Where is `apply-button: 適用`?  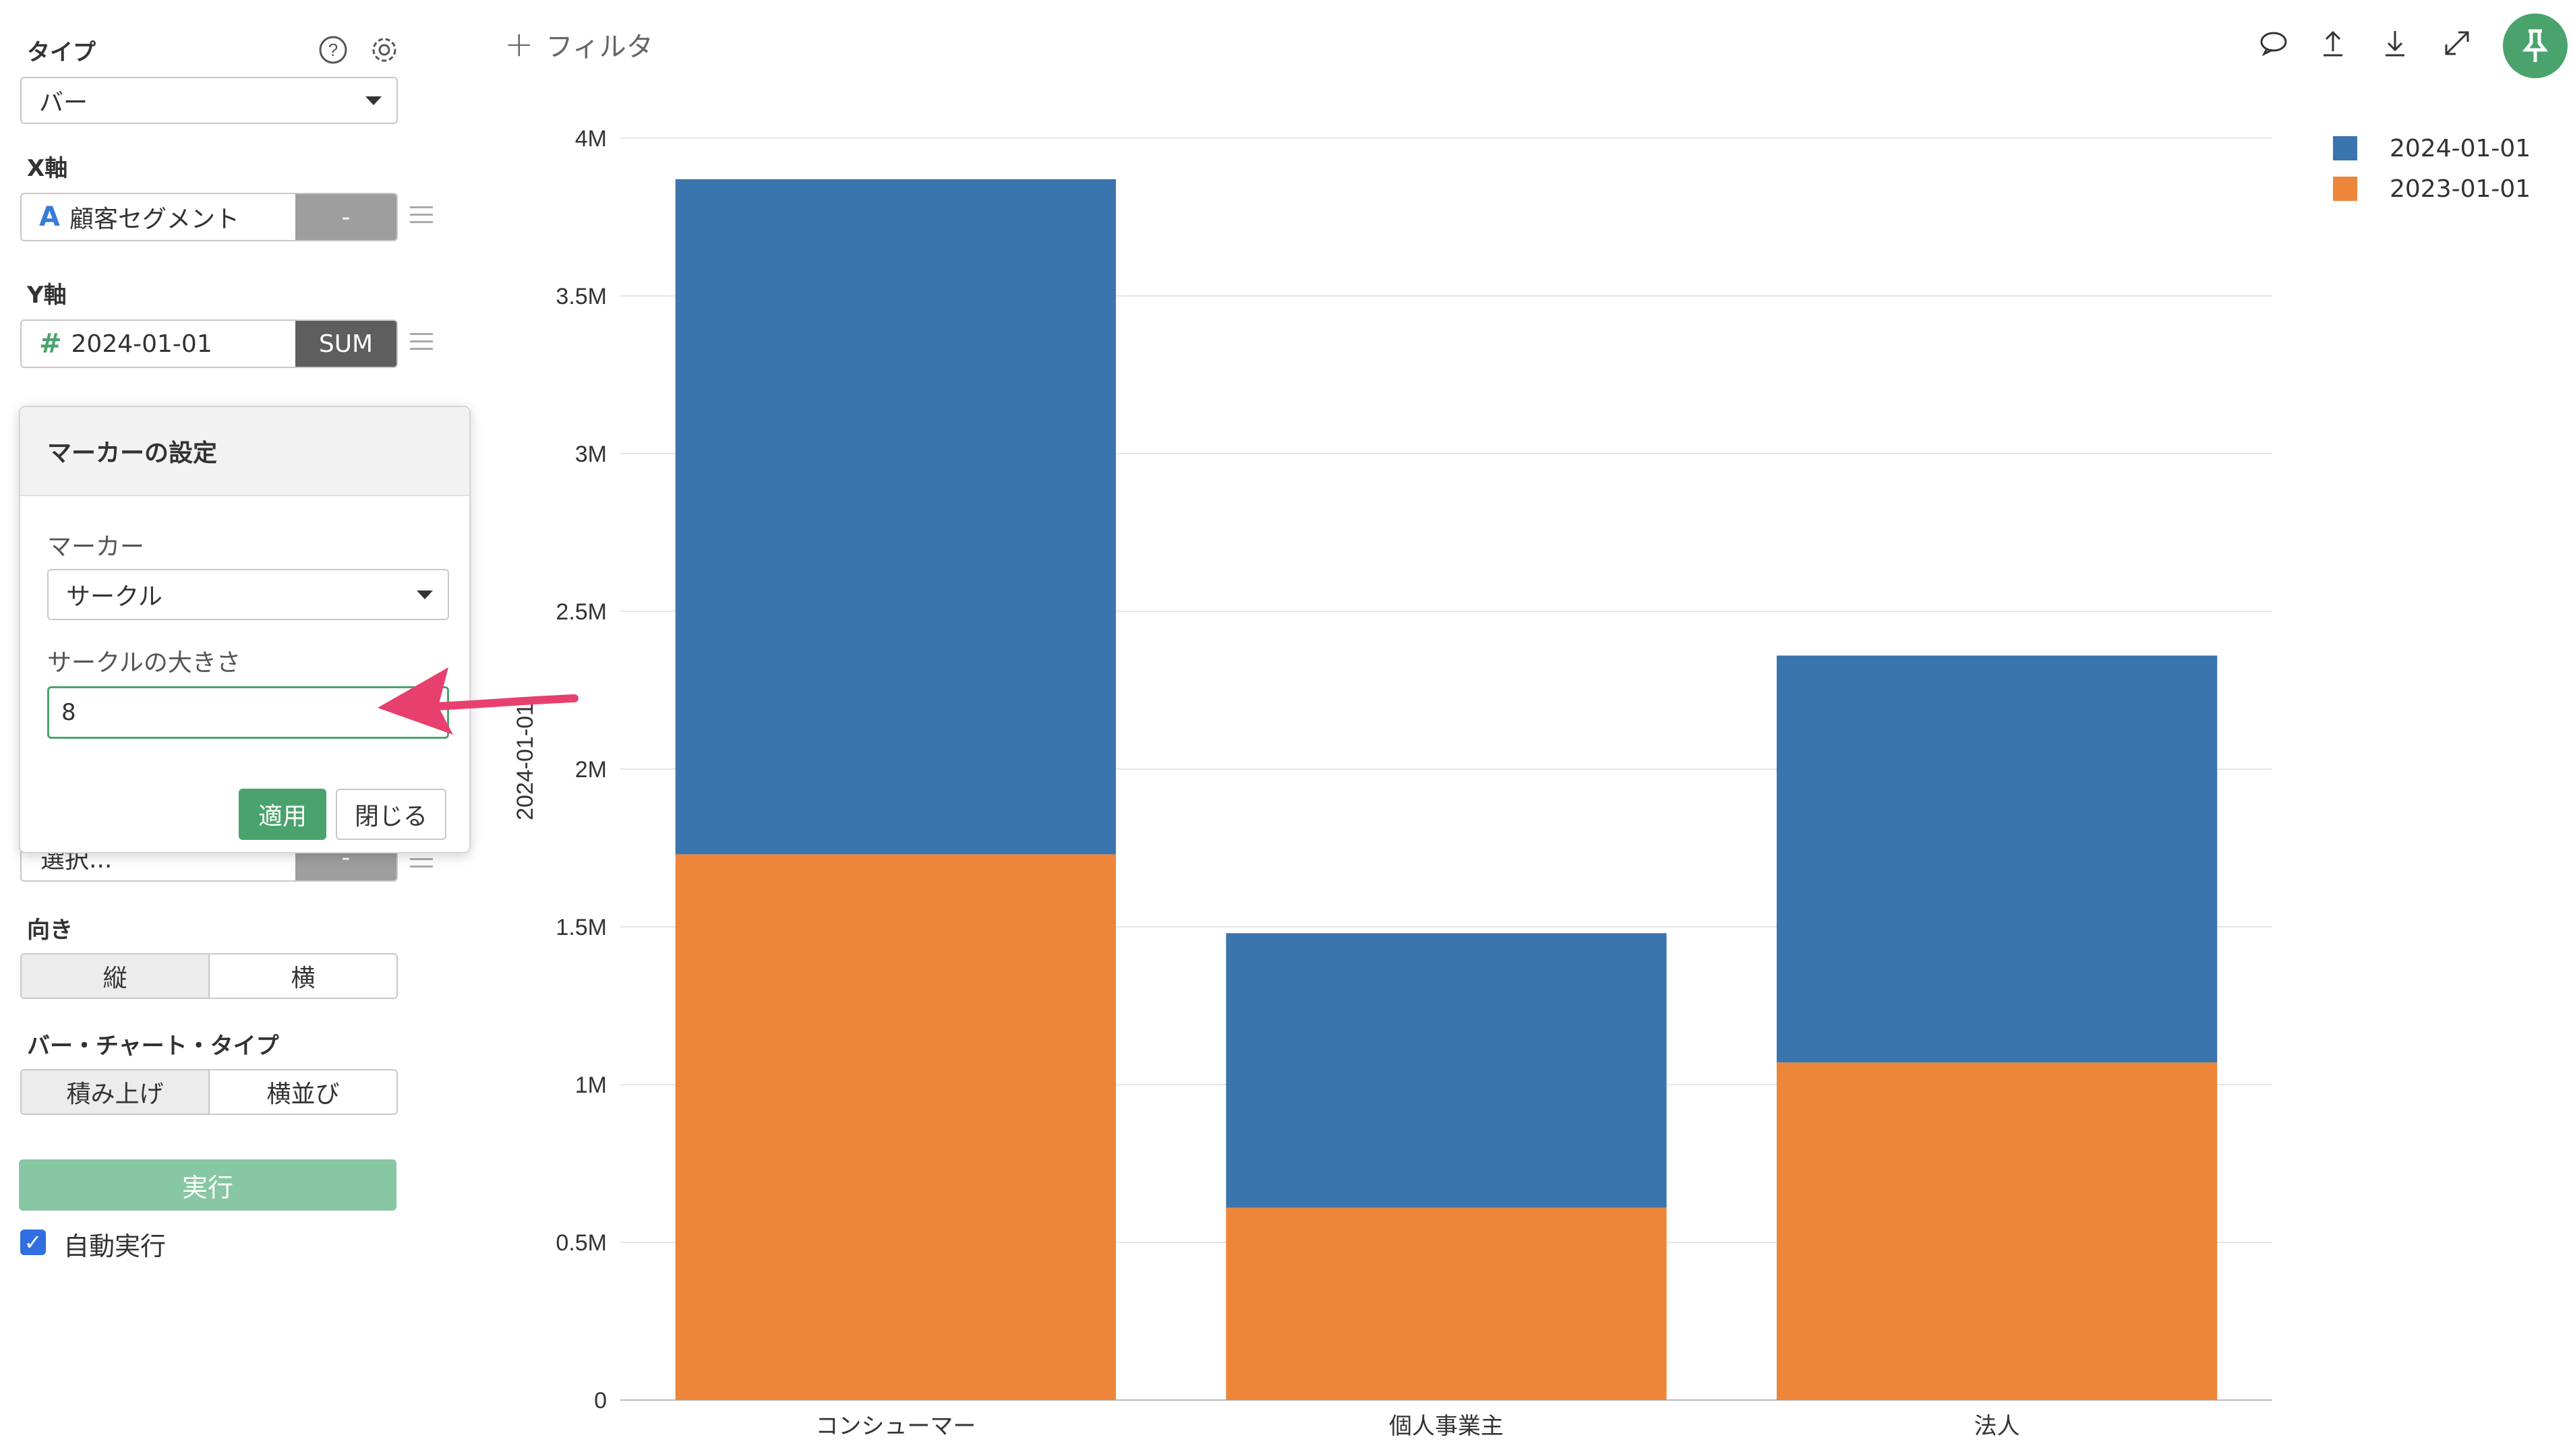
apply-button: 適用 is located at coordinates (282, 814).